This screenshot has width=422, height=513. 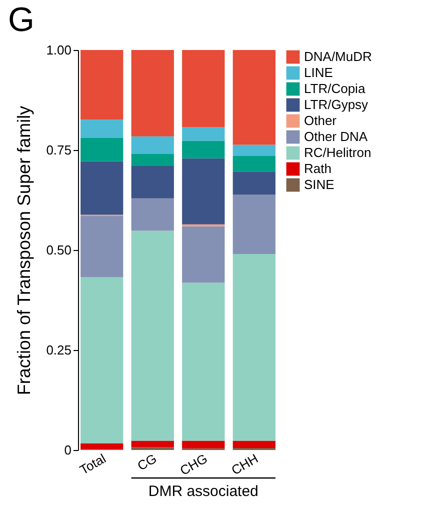 I want to click on chart-title: G, so click(x=21, y=20).